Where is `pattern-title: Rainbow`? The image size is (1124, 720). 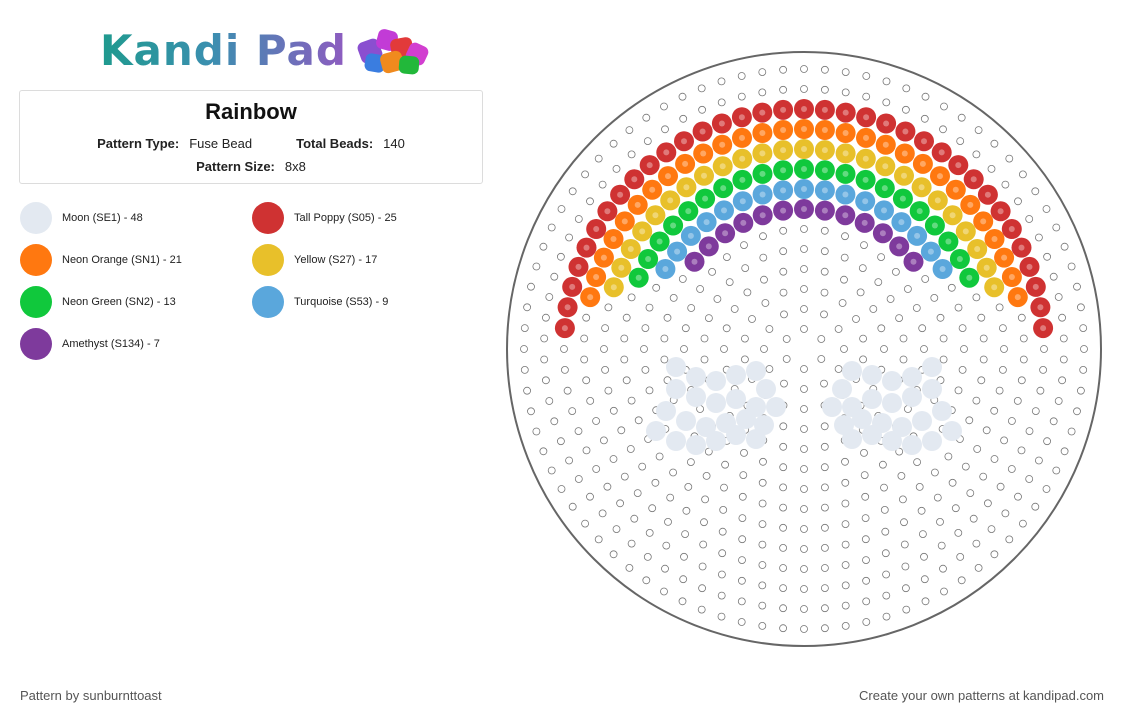 pattern-title: Rainbow is located at coordinates (251, 111).